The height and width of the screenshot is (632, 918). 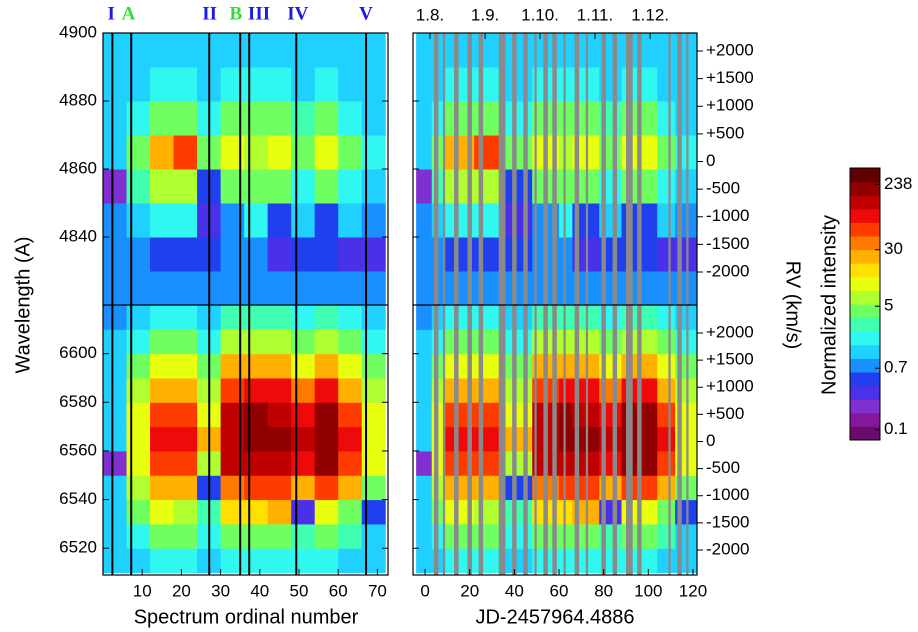 What do you see at coordinates (78, 547) in the screenshot?
I see `y-tick-label: 6520` at bounding box center [78, 547].